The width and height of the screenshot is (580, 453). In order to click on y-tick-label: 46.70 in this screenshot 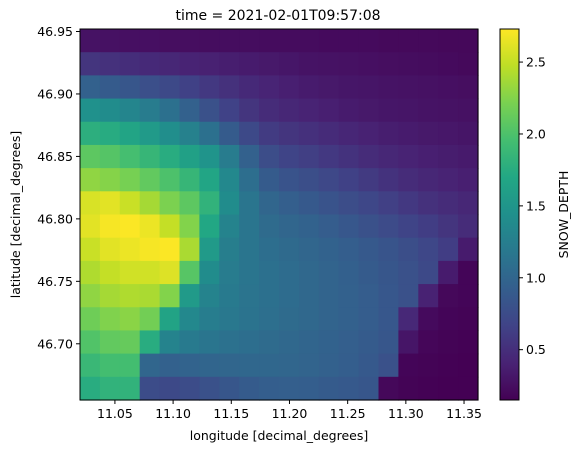, I will do `click(55, 343)`.